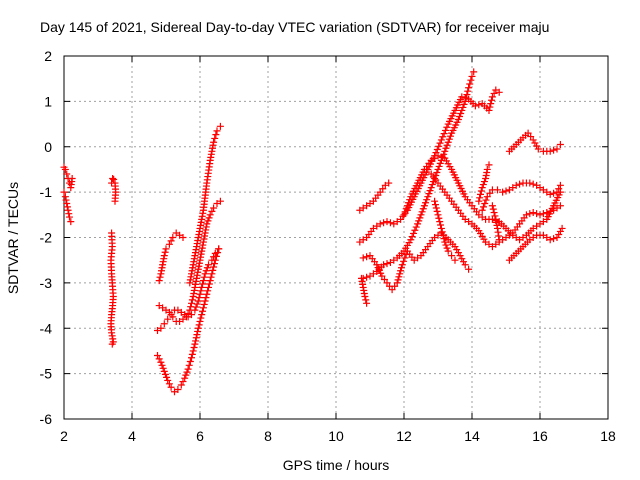  Describe the element at coordinates (472, 436) in the screenshot. I see `x-tick-label: 14` at that location.